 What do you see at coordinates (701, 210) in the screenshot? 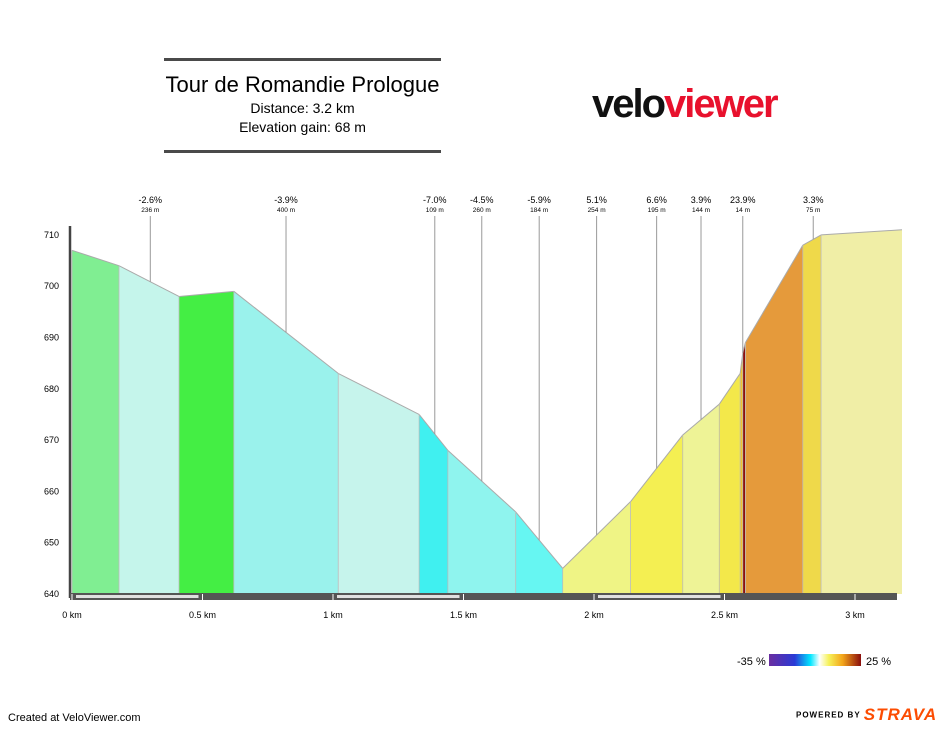
I see `annotation-length: 144 m` at bounding box center [701, 210].